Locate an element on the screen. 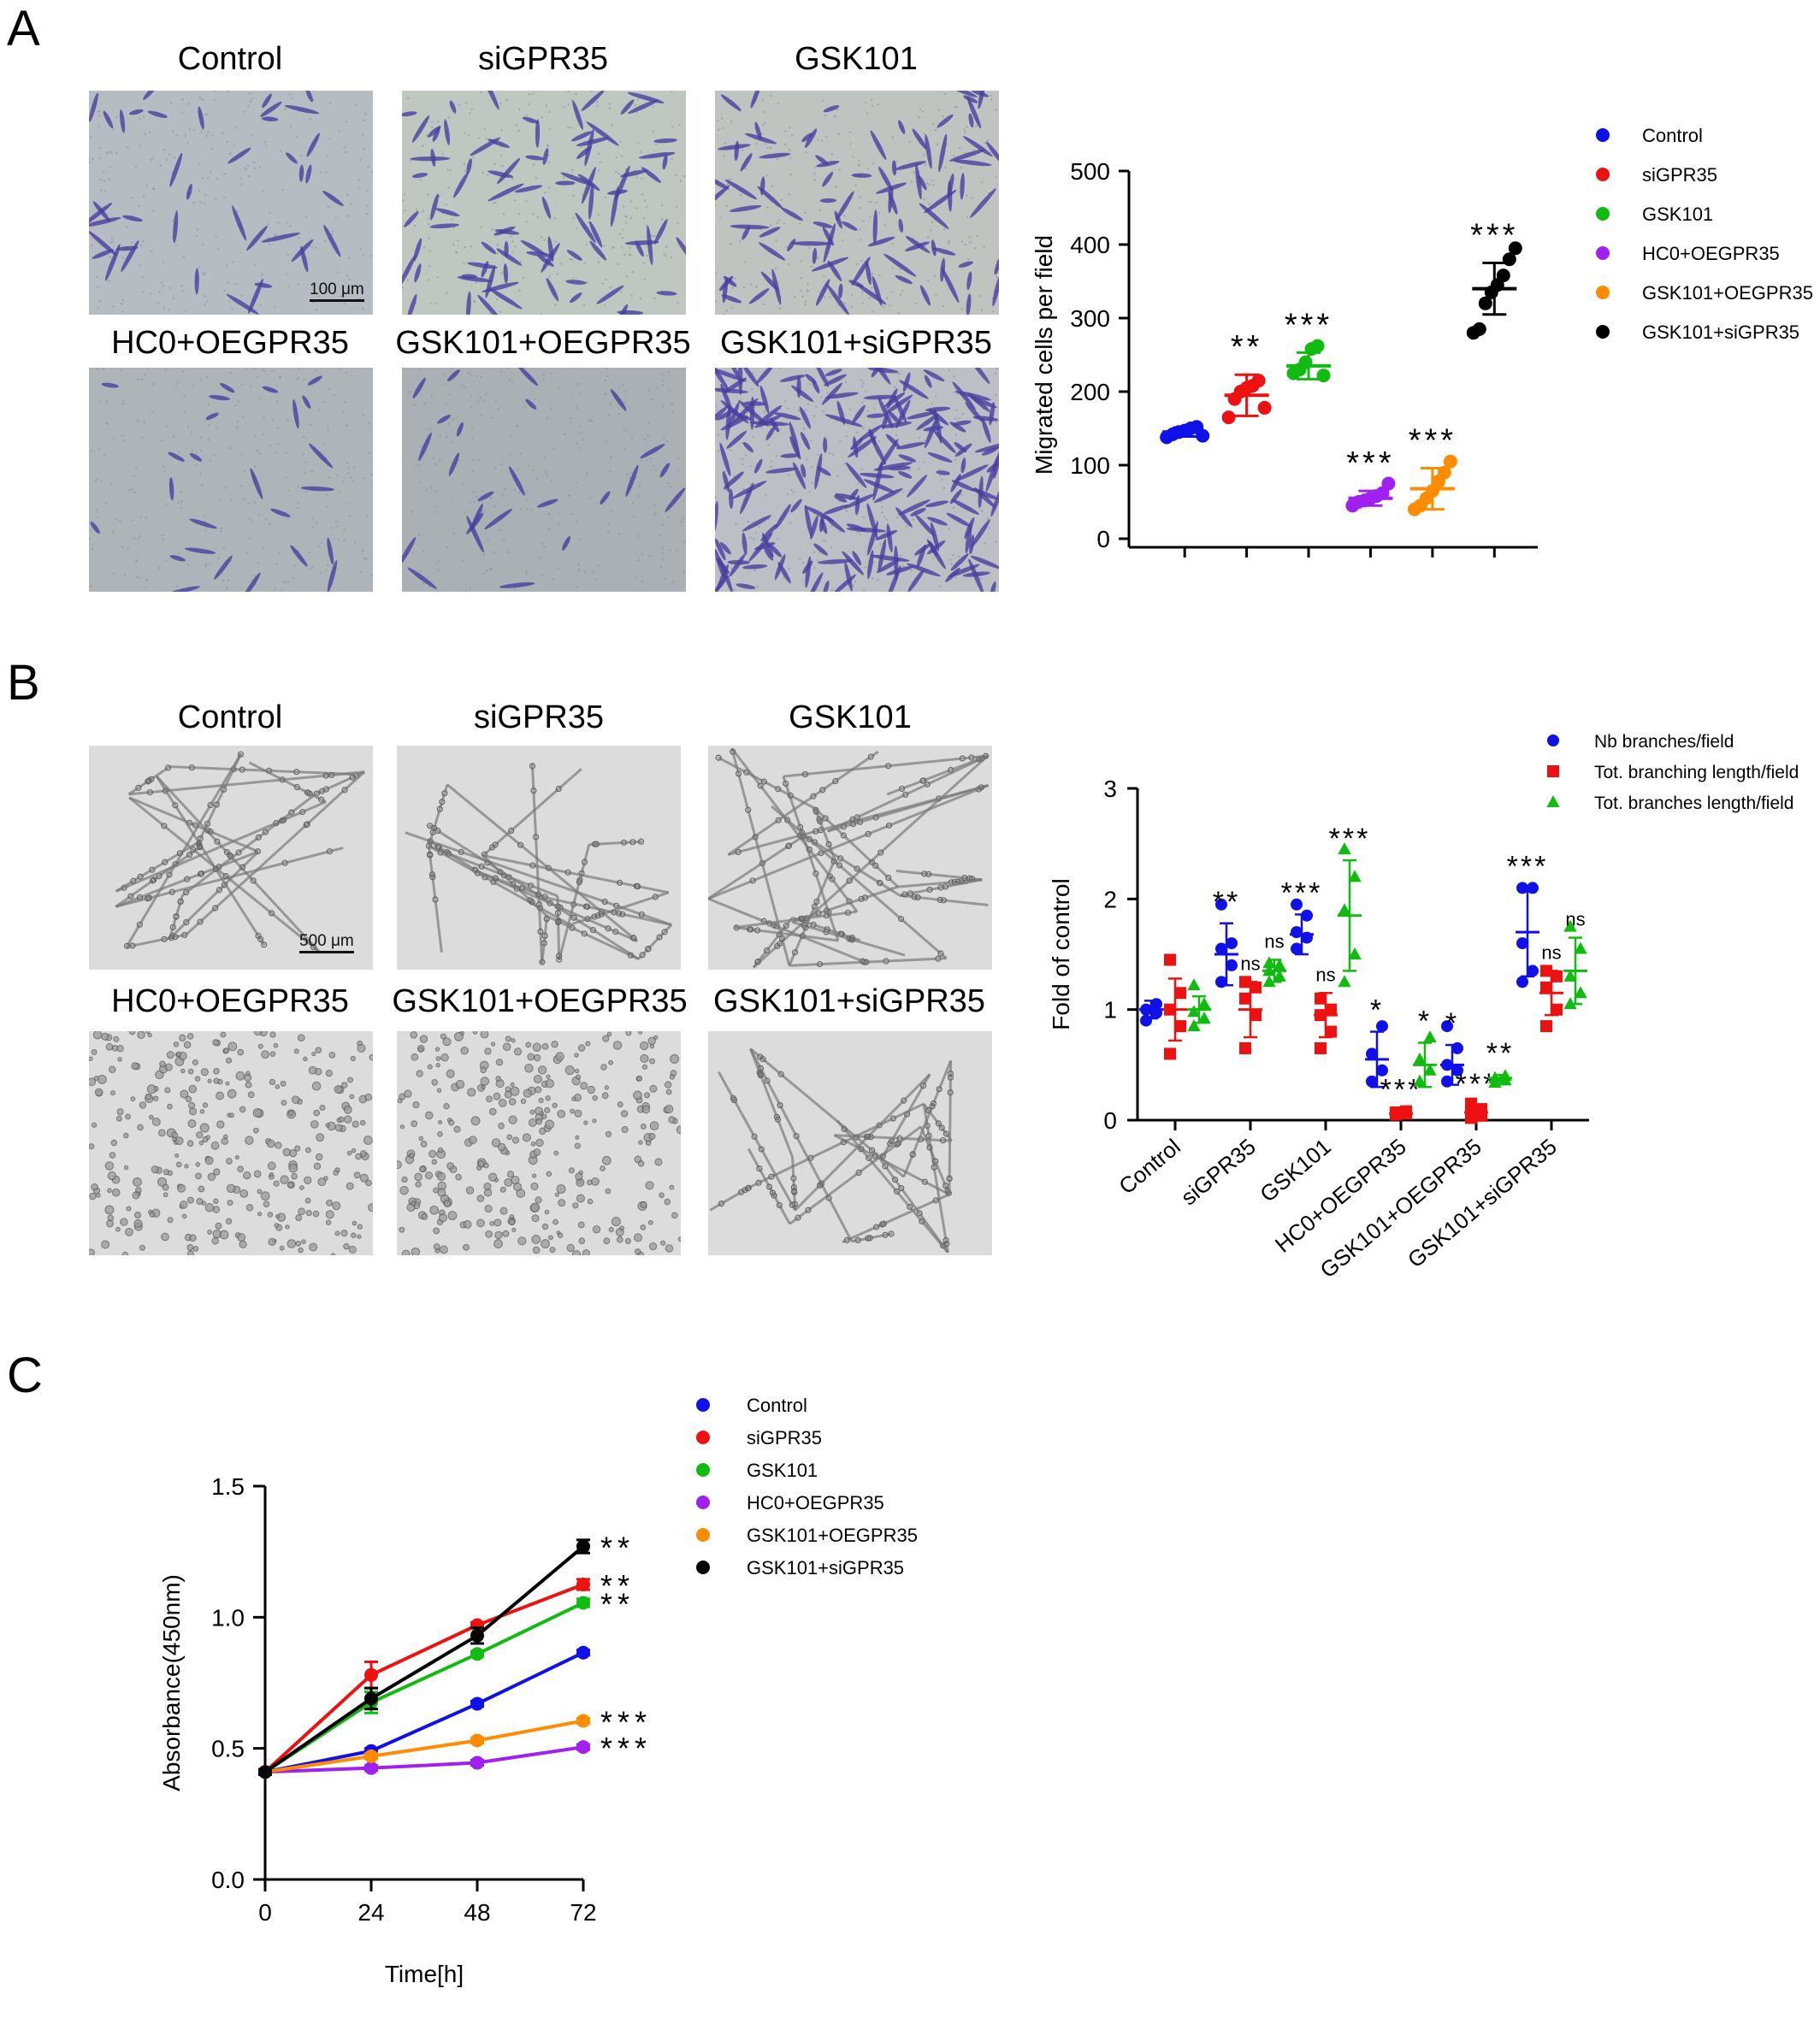  x-tick-label: 72 is located at coordinates (583, 1912).